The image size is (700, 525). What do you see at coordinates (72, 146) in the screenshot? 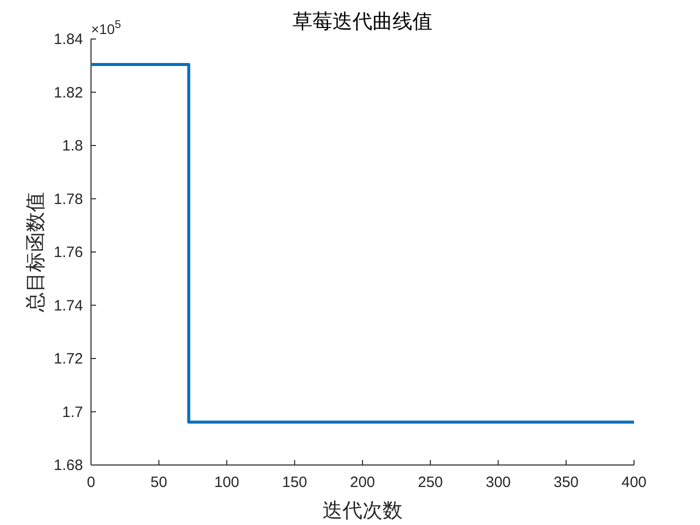
I see `y-tick-label: 1.8` at bounding box center [72, 146].